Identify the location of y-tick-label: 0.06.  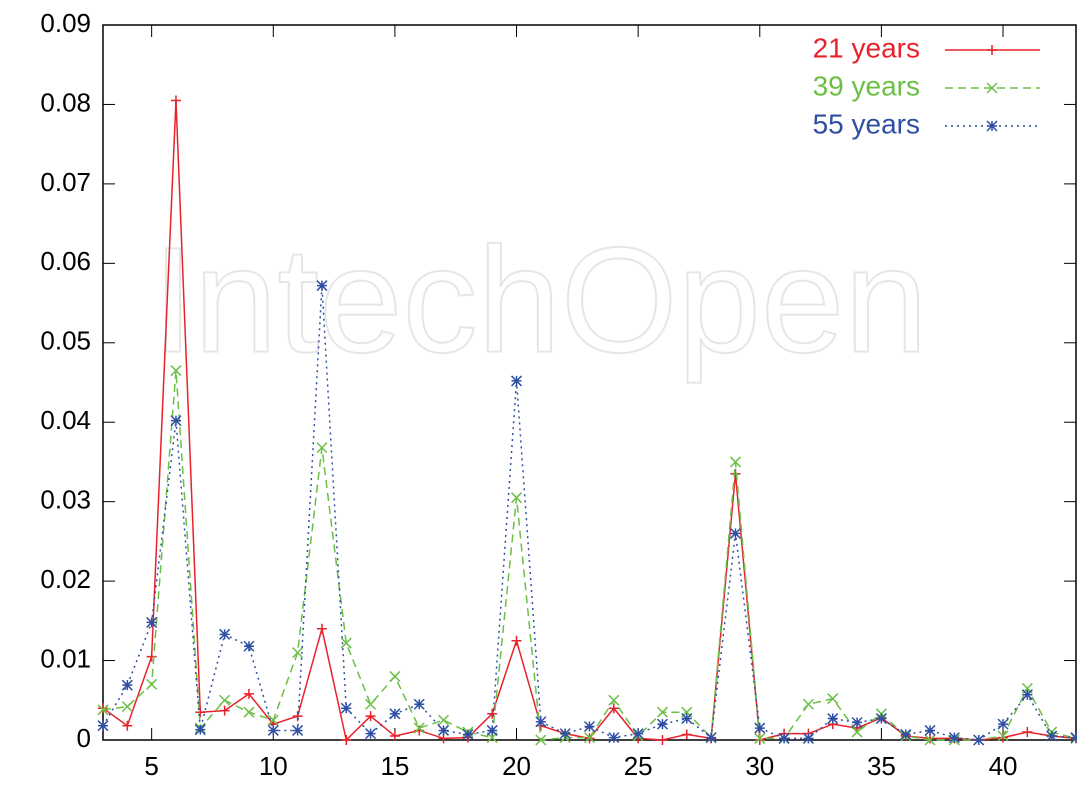
(65, 261).